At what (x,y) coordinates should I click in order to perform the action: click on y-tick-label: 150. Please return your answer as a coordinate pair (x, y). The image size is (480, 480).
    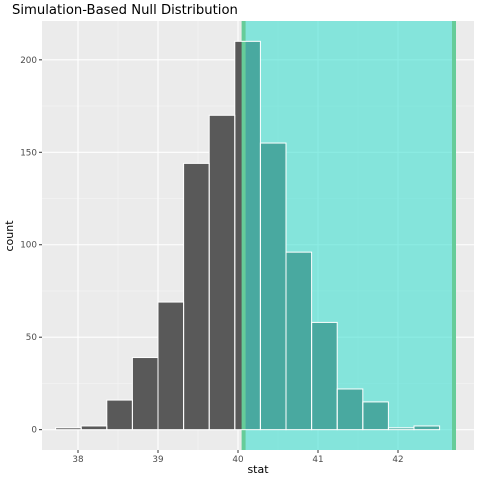
    Looking at the image, I should click on (28, 153).